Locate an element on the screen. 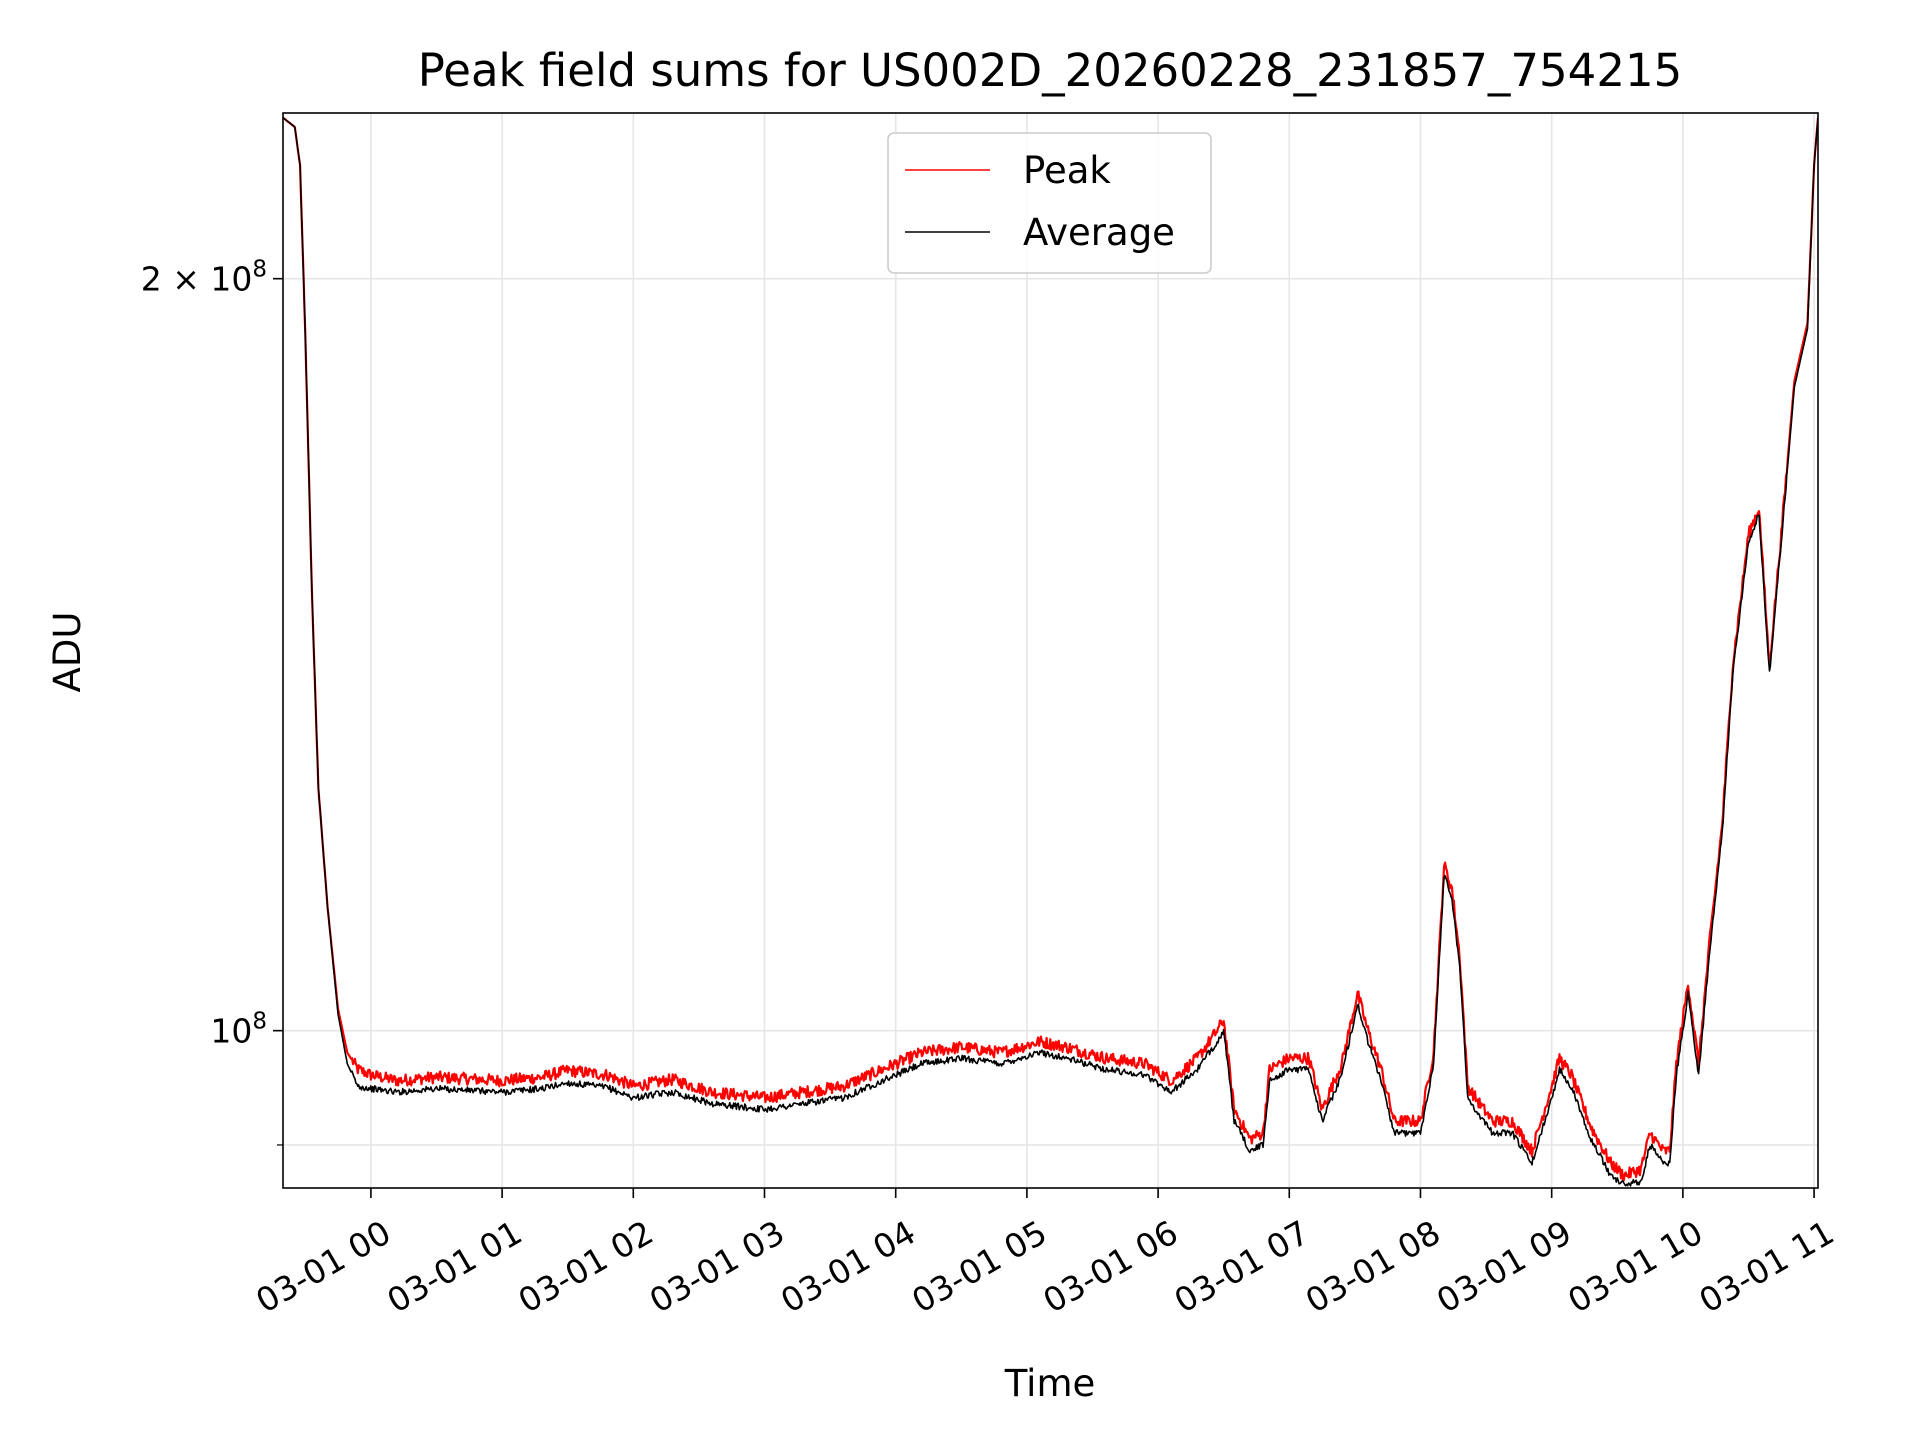  x-tick-label: 03-01 11 is located at coordinates (1766, 1267).